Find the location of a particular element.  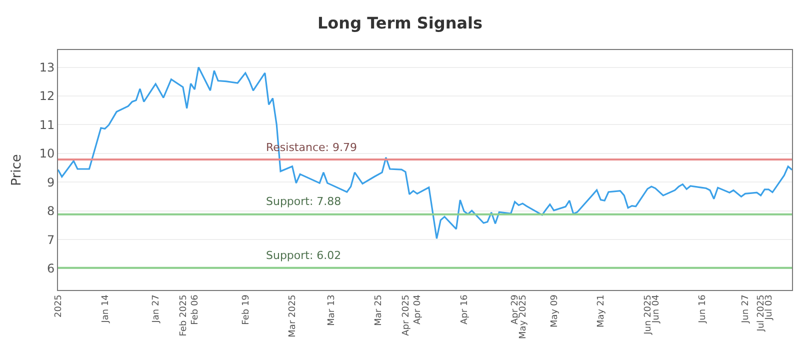

y-axis-title: Price is located at coordinates (16, 170).